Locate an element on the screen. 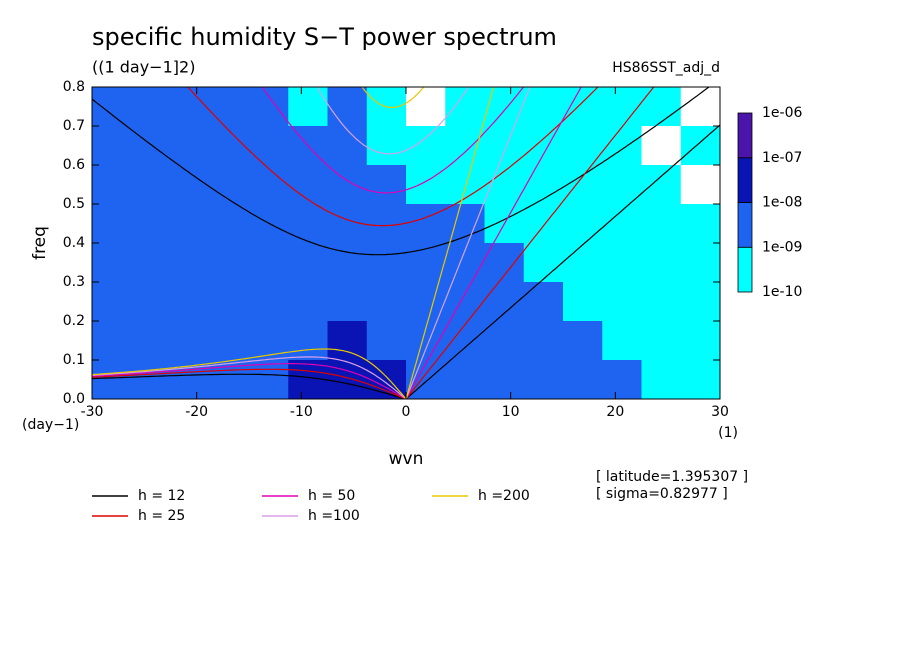 The image size is (904, 654). x-axis-title: wvn is located at coordinates (406, 459).